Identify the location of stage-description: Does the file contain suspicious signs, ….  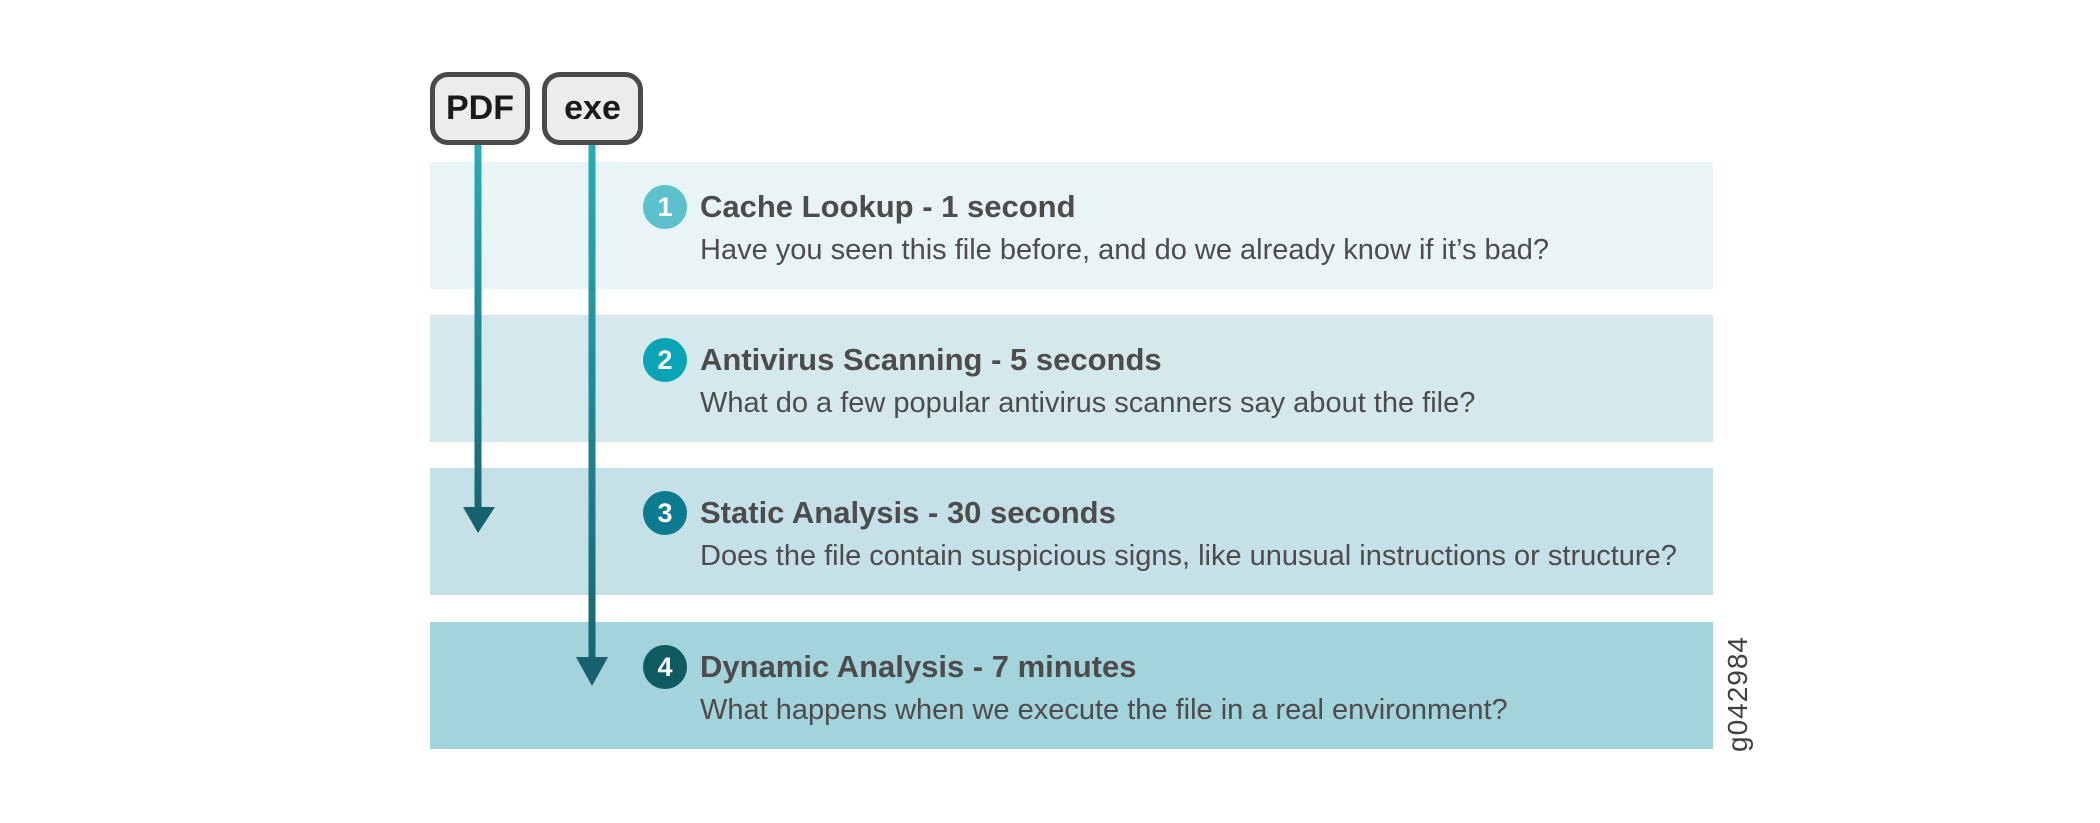
(1188, 556).